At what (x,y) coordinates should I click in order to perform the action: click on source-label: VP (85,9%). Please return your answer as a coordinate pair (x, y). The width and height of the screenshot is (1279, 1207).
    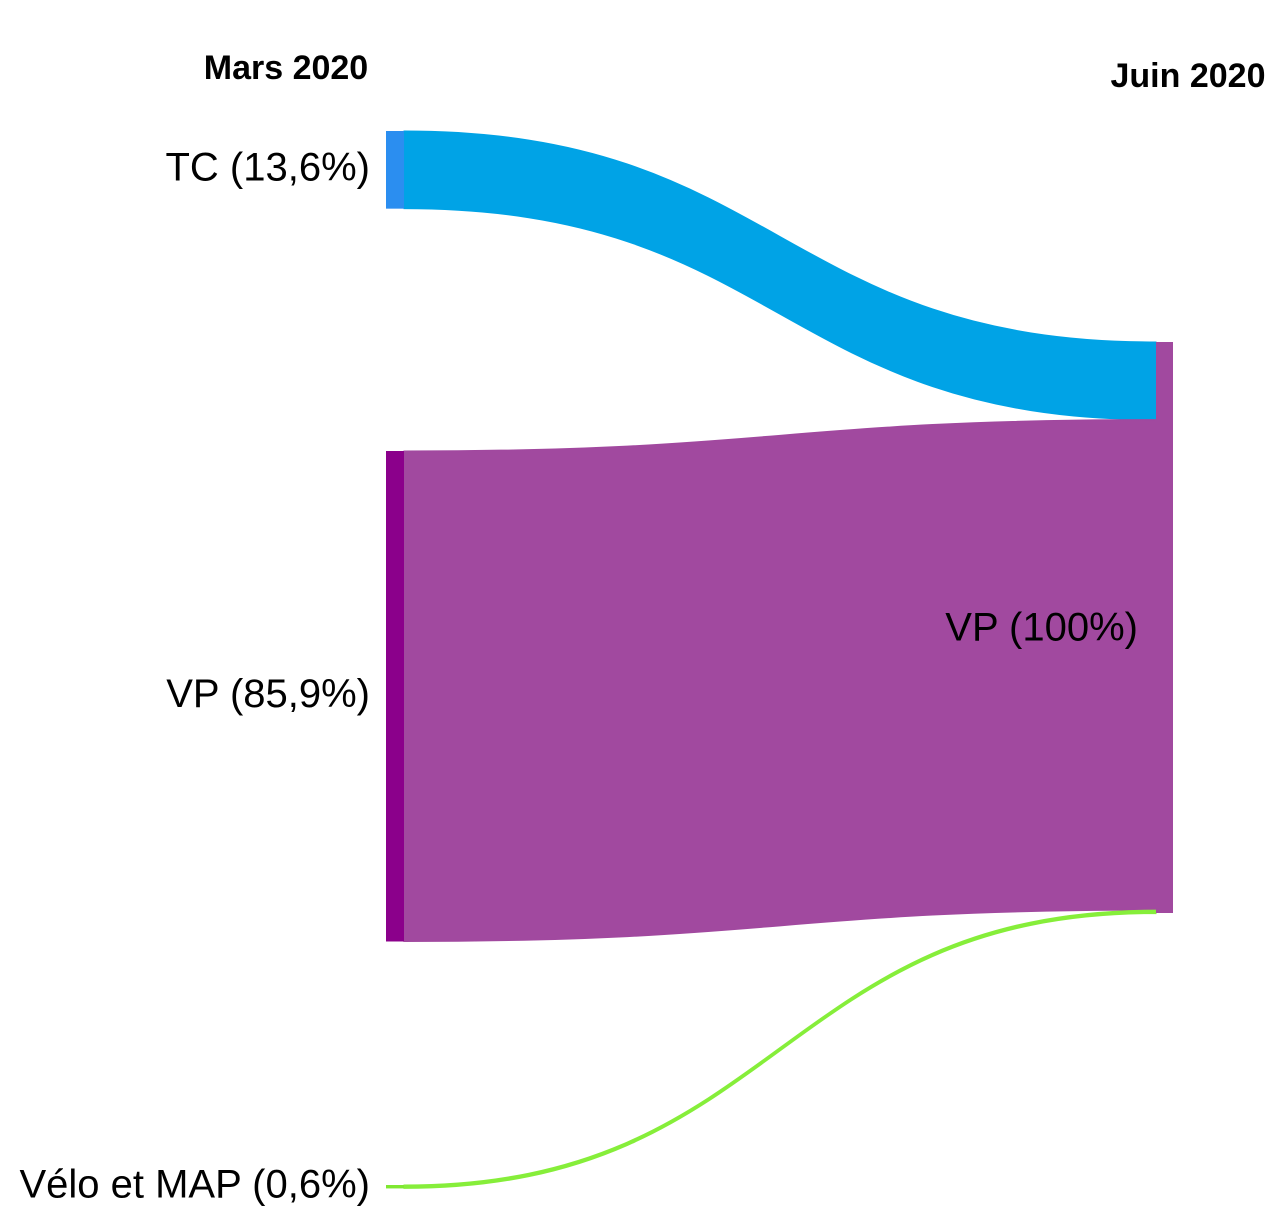
    Looking at the image, I should click on (268, 694).